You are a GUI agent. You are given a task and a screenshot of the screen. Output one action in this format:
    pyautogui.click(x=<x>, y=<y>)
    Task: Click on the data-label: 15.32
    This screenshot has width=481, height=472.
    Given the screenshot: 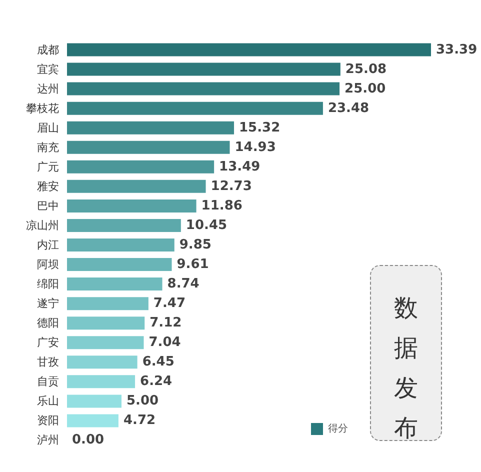 What is the action you would take?
    pyautogui.click(x=259, y=128)
    